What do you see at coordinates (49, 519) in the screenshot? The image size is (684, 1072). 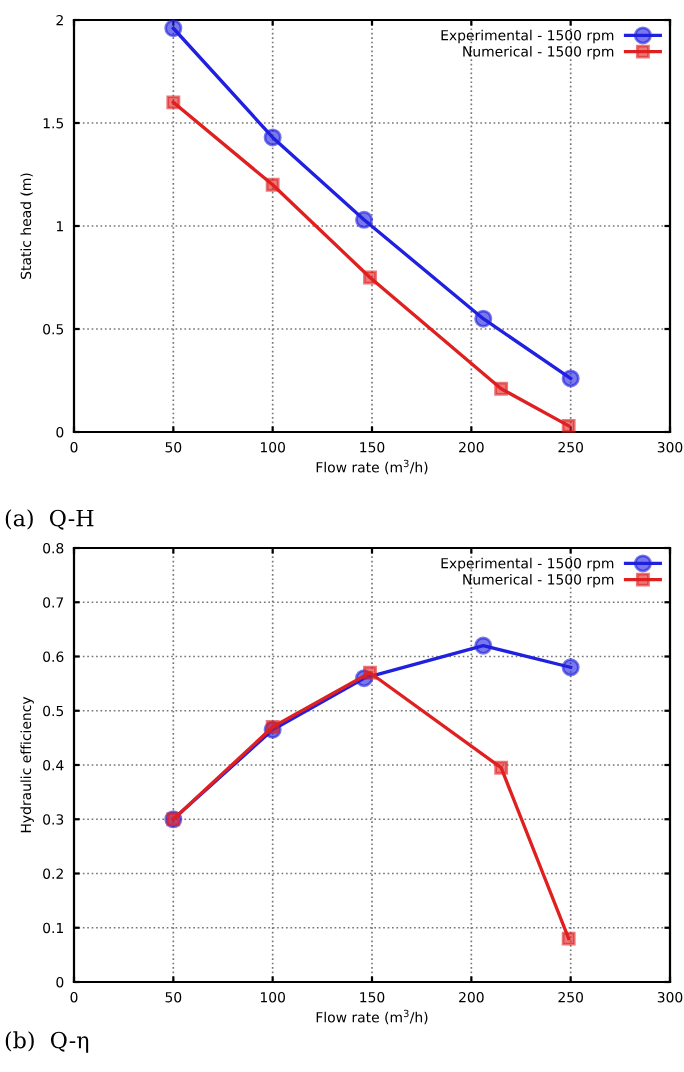 I see `text: (a) Q-H` at bounding box center [49, 519].